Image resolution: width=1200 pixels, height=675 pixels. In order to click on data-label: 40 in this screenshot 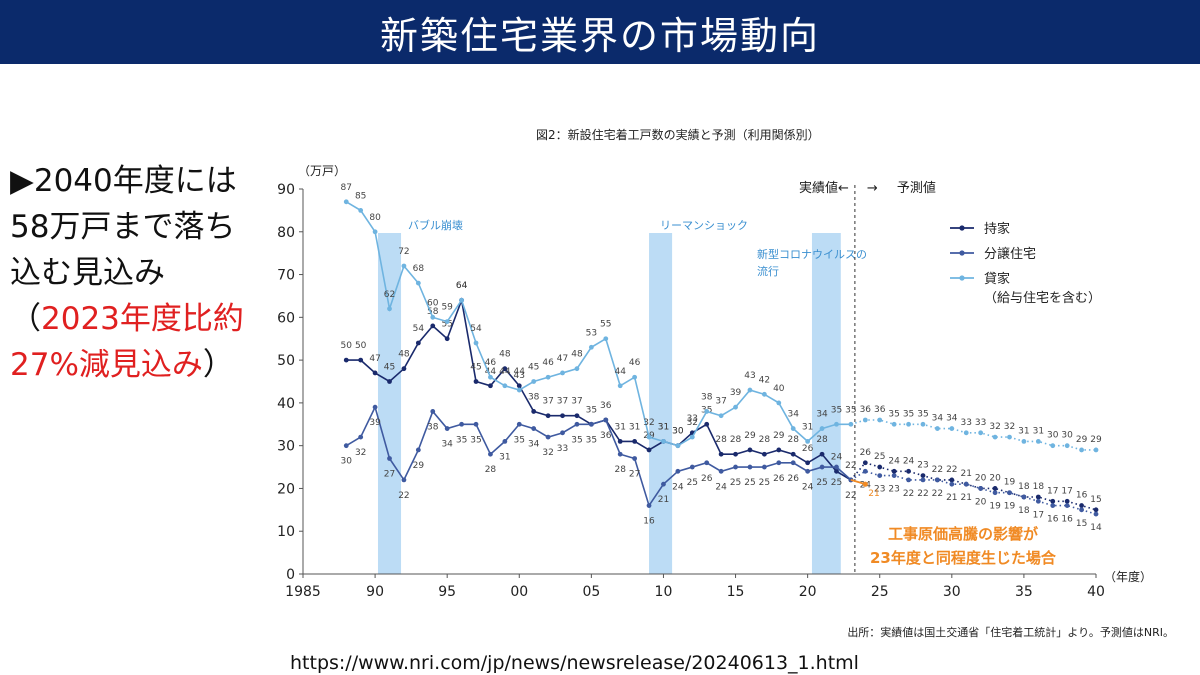, I will do `click(779, 389)`.